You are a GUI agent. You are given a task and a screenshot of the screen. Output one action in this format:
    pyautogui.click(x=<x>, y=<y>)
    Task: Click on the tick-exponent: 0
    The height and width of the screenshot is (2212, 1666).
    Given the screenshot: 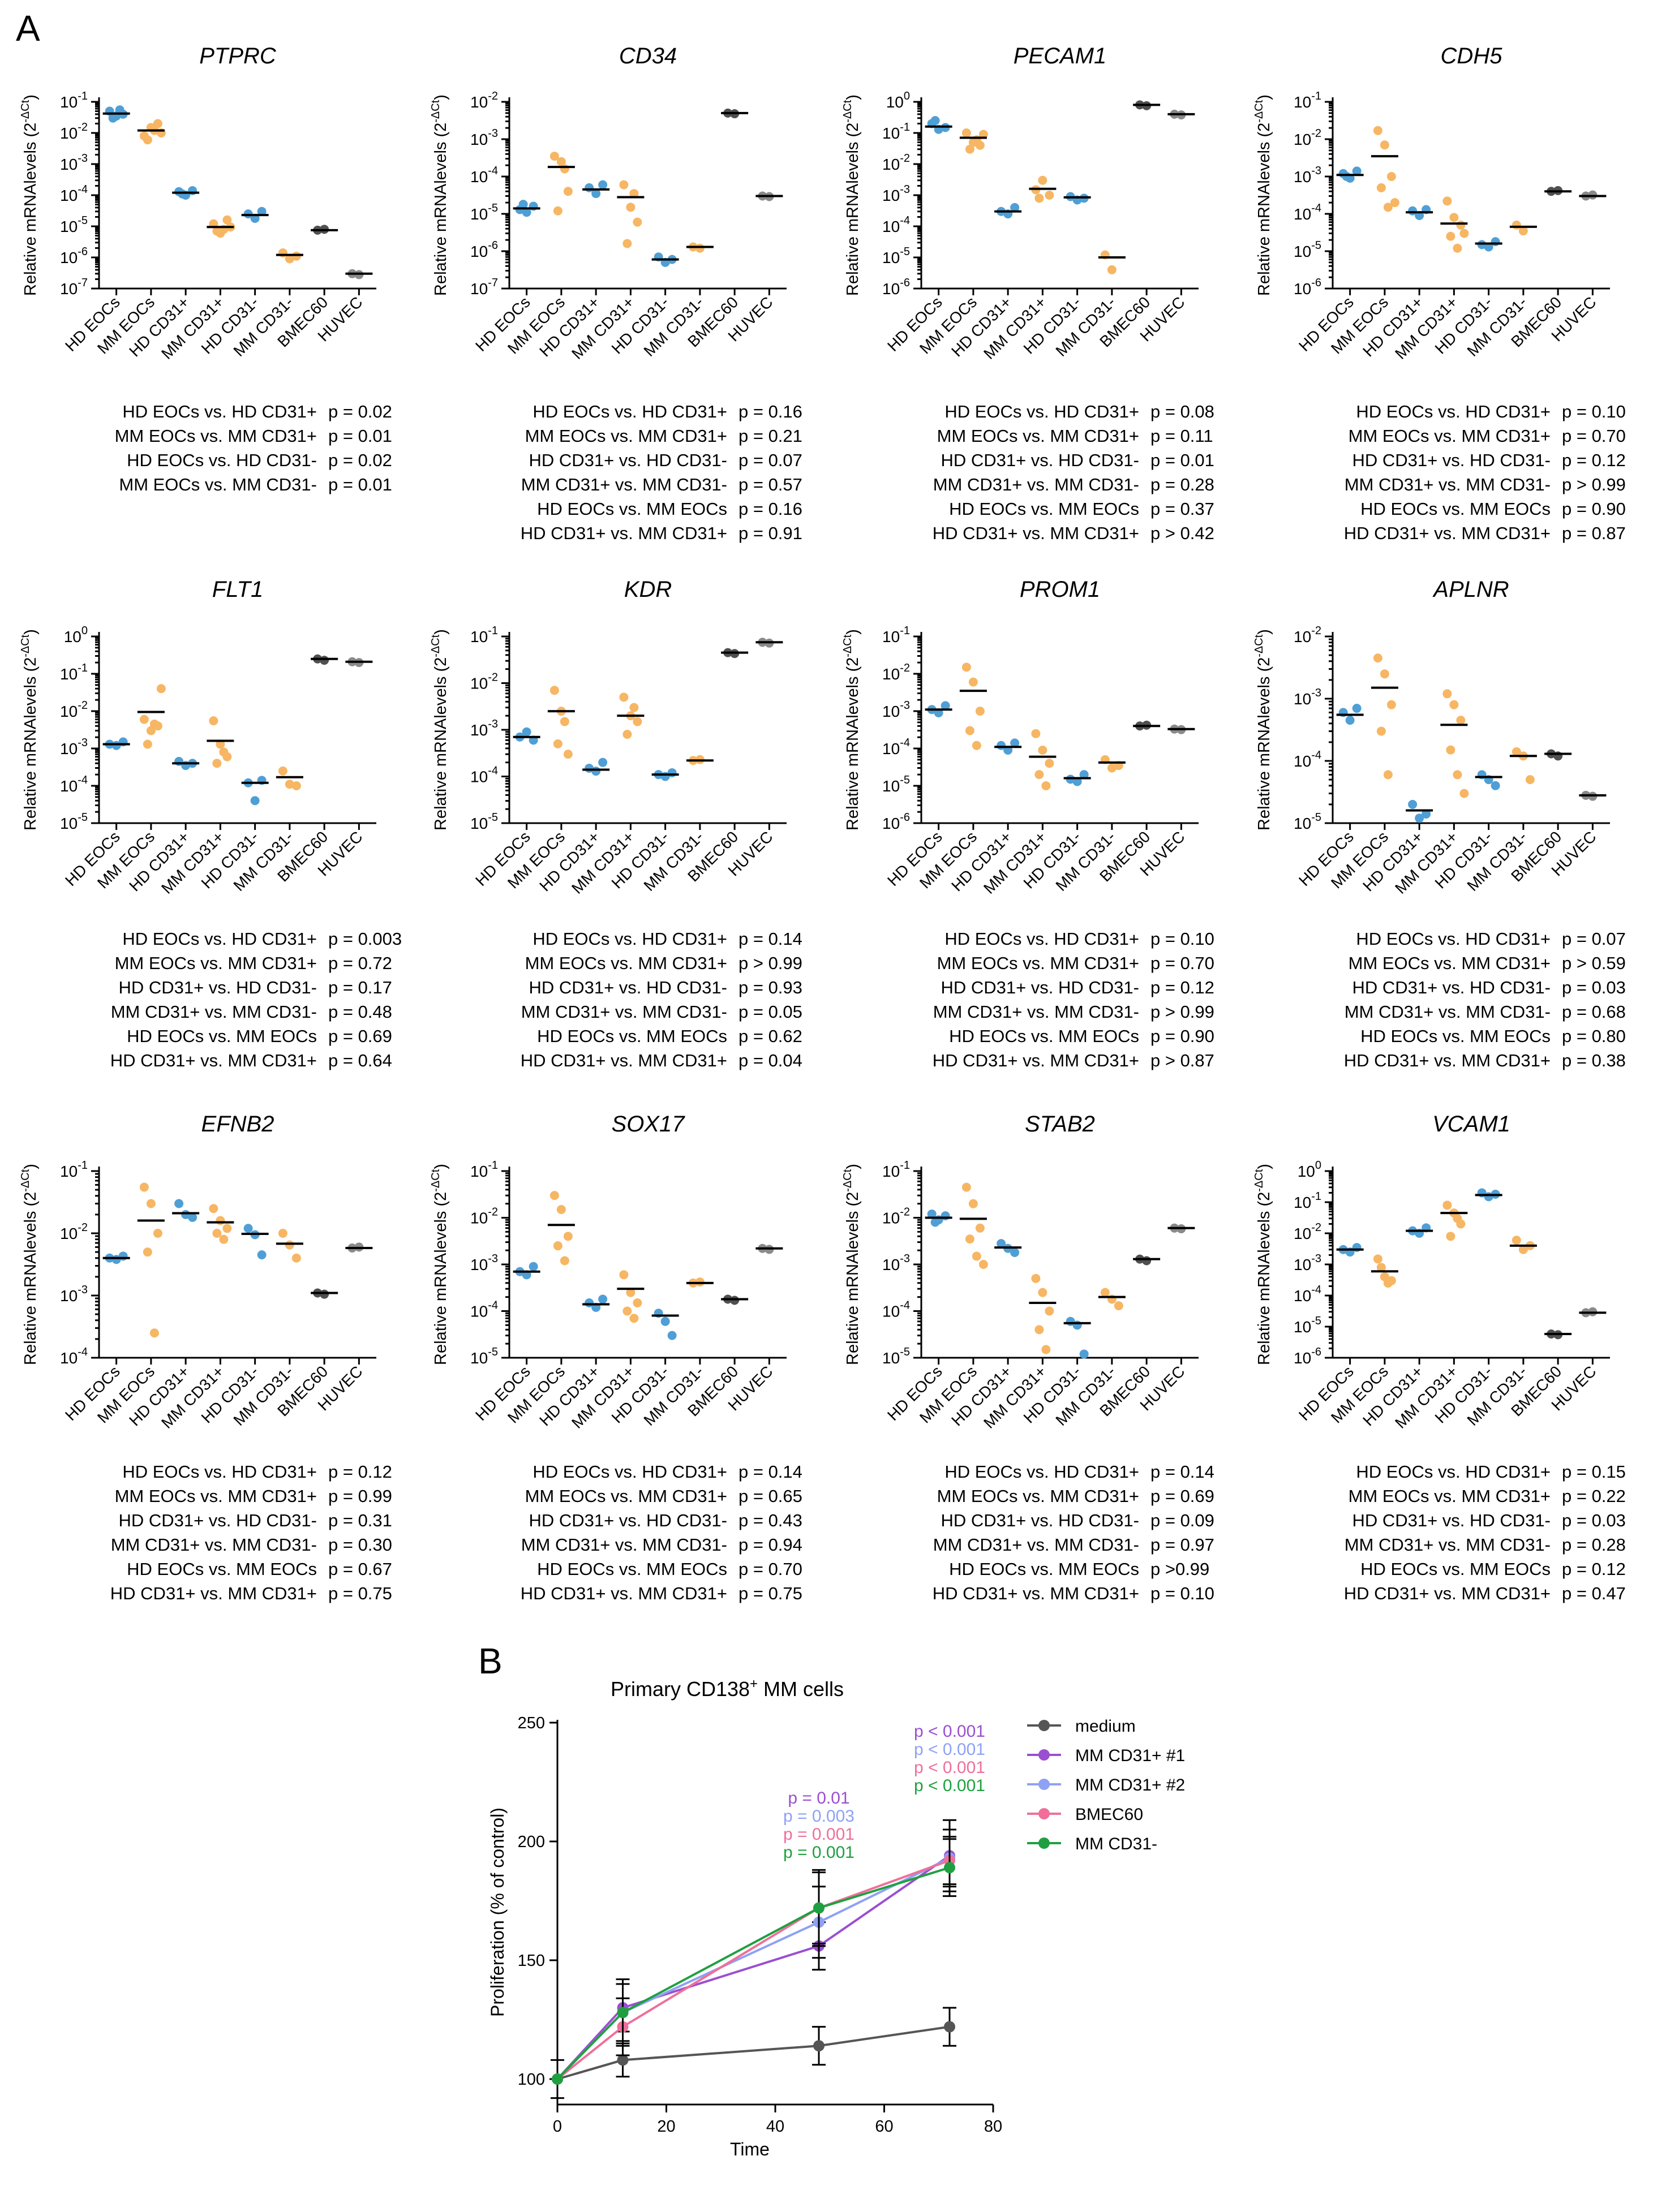 What is the action you would take?
    pyautogui.click(x=84, y=631)
    